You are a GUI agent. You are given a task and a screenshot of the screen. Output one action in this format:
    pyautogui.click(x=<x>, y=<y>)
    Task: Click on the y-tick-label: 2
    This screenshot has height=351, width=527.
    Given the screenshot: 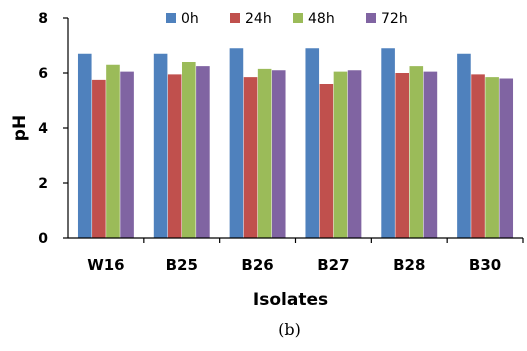 What is the action you would take?
    pyautogui.click(x=43, y=184)
    